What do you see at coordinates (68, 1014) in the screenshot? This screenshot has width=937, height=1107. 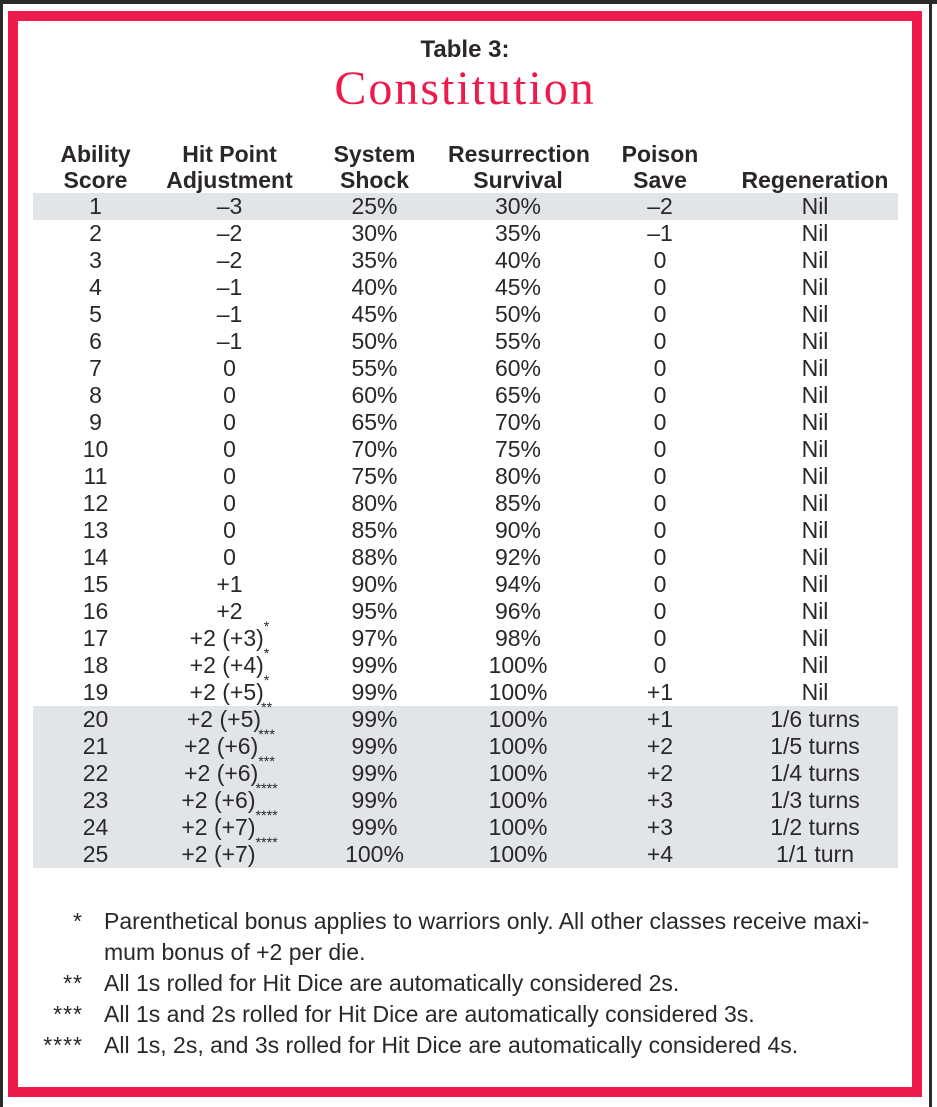 I see `footnote-asterisks: ***` at bounding box center [68, 1014].